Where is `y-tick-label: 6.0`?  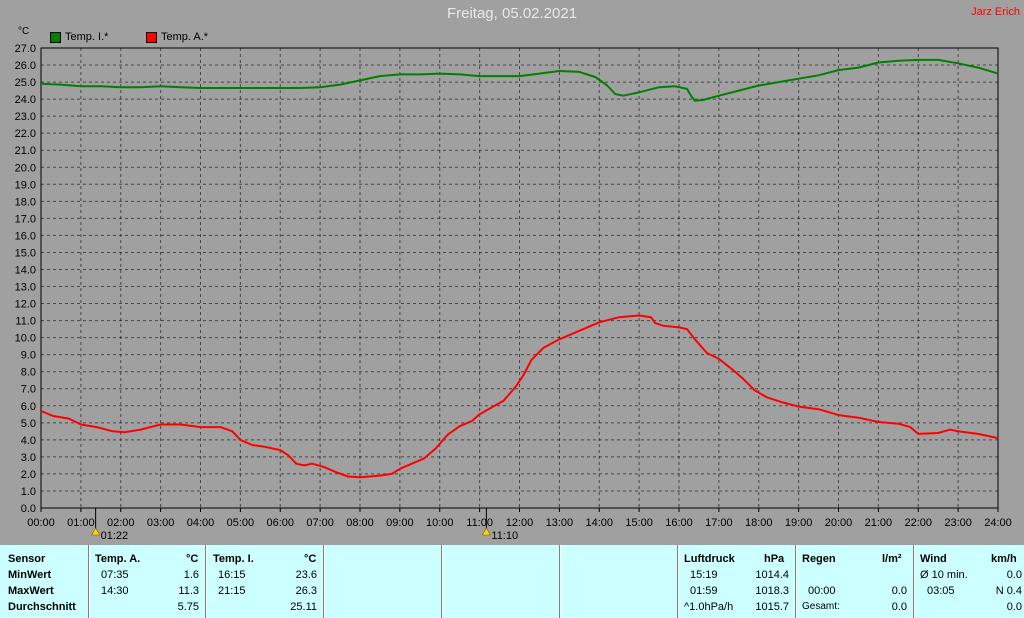 y-tick-label: 6.0 is located at coordinates (28, 407).